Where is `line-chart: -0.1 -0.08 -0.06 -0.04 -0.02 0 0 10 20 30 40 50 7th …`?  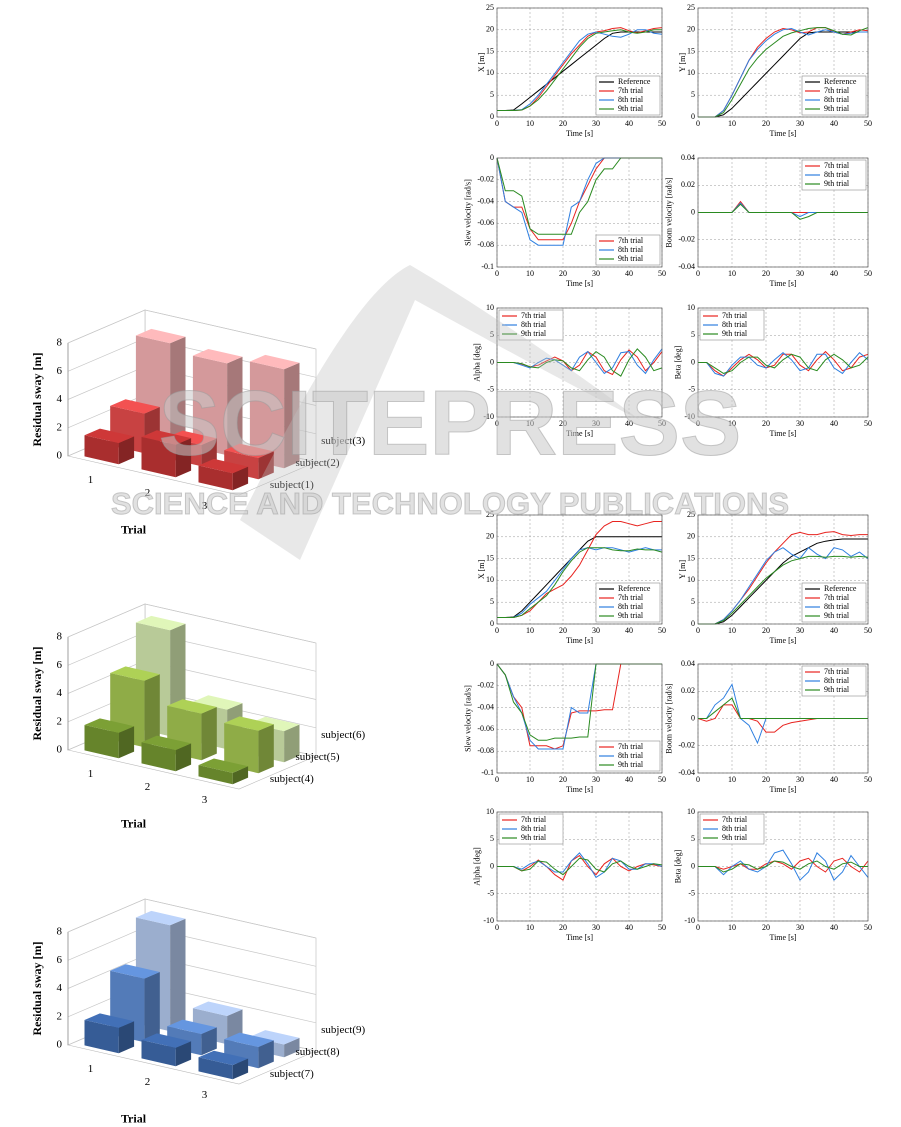
line-chart: -0.1 -0.08 -0.06 -0.04 -0.02 0 0 10 20 30 40 50 7th … is located at coordinates (564, 220).